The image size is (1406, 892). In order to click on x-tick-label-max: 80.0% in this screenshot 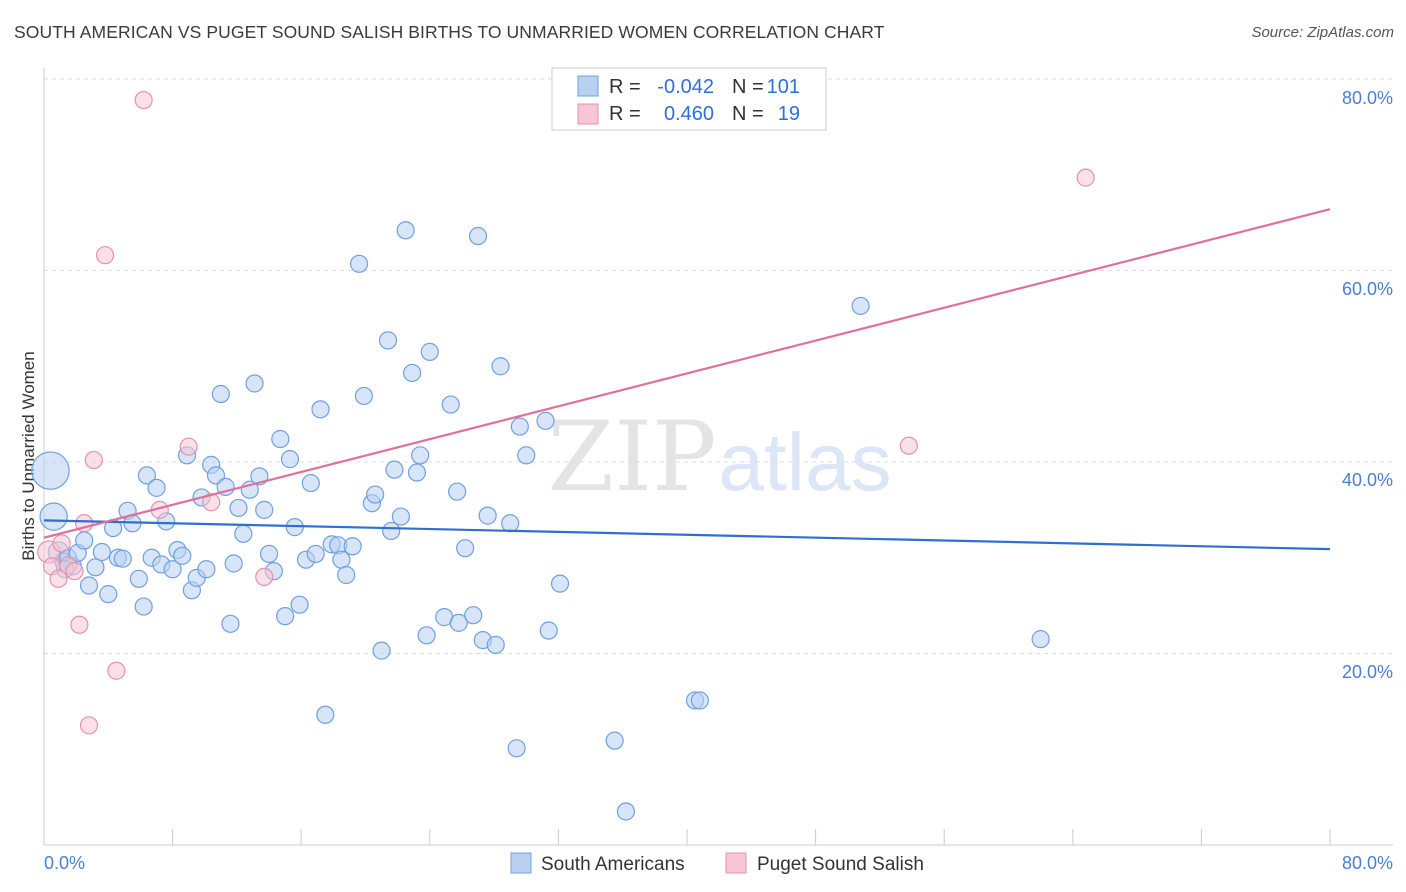, I will do `click(1367, 863)`.